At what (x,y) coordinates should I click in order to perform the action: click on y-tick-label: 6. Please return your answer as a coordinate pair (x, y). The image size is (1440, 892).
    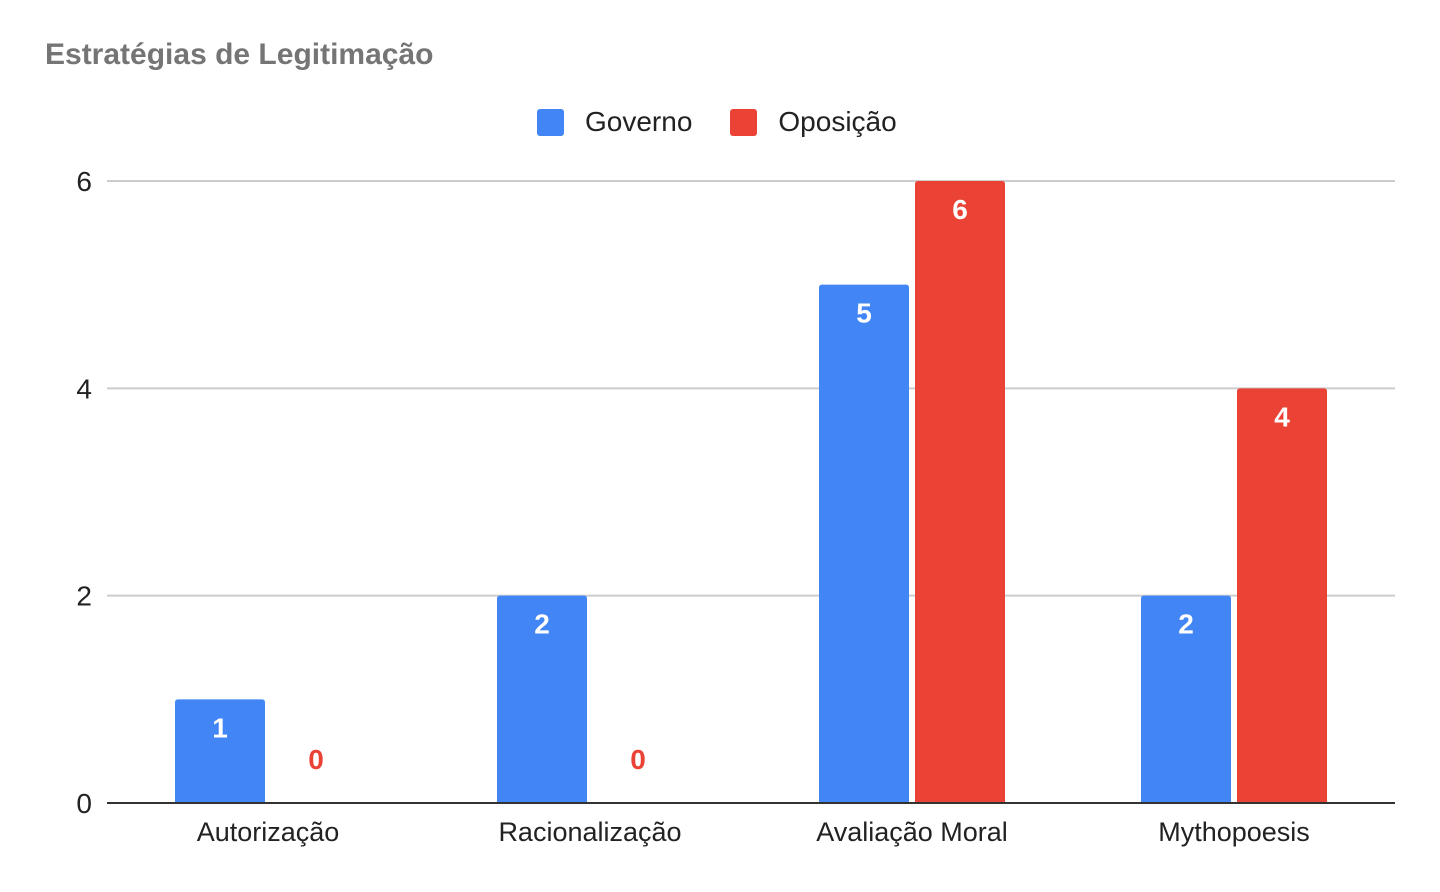
    Looking at the image, I should click on (84, 181).